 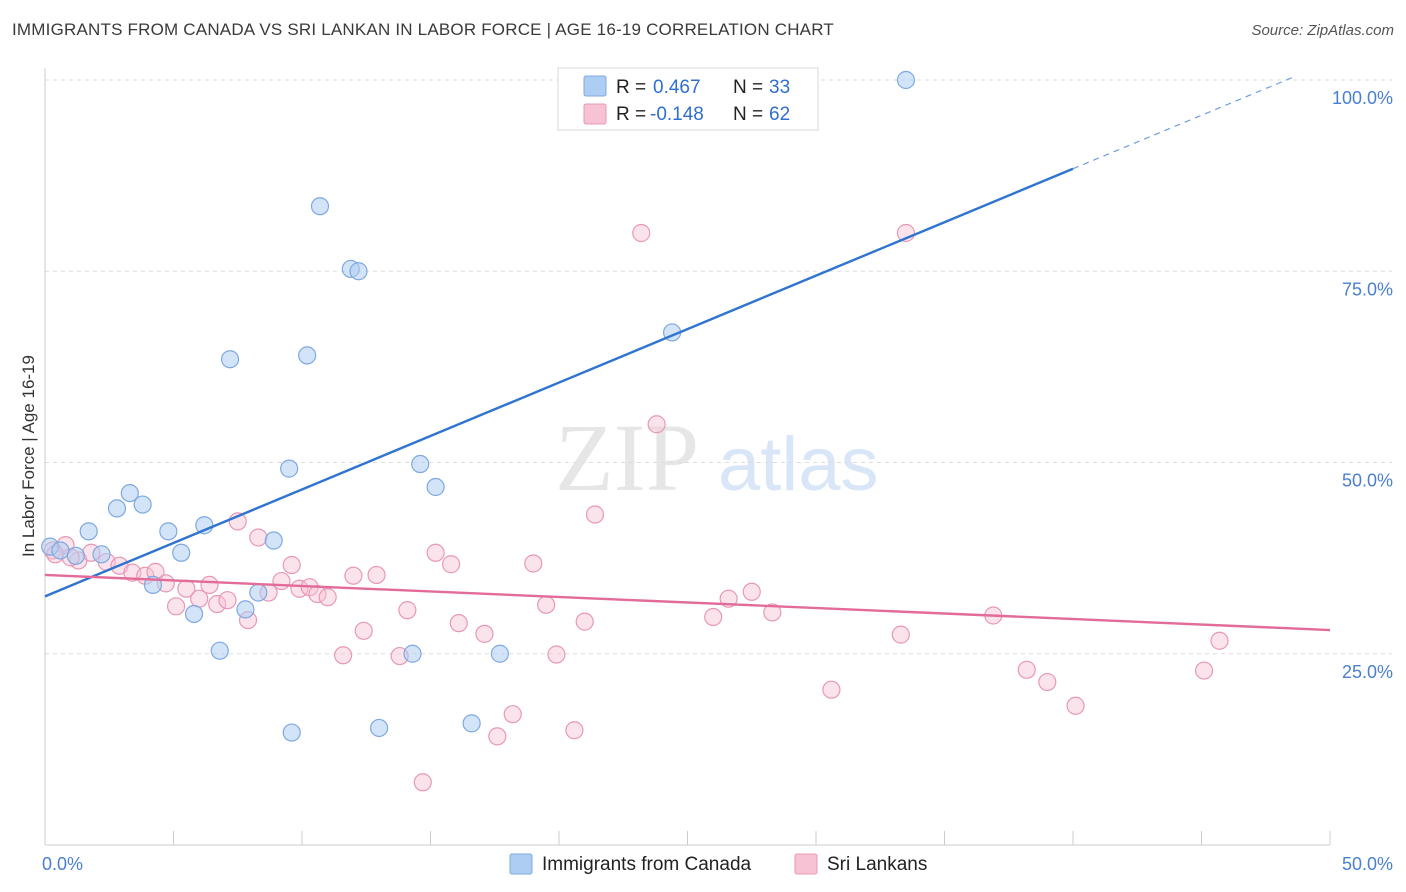 I want to click on legend-r-value-1: 0.467, so click(x=677, y=87).